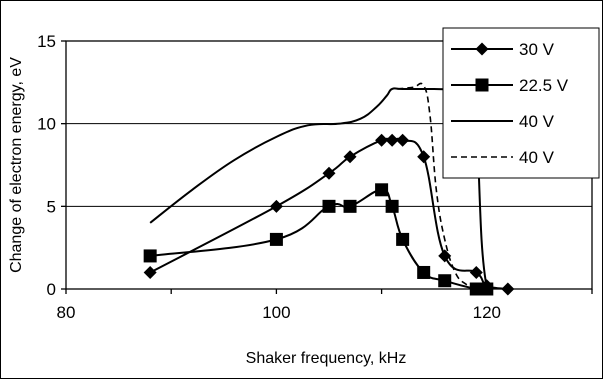 The width and height of the screenshot is (603, 379). I want to click on legend-label: 30 V, so click(537, 49).